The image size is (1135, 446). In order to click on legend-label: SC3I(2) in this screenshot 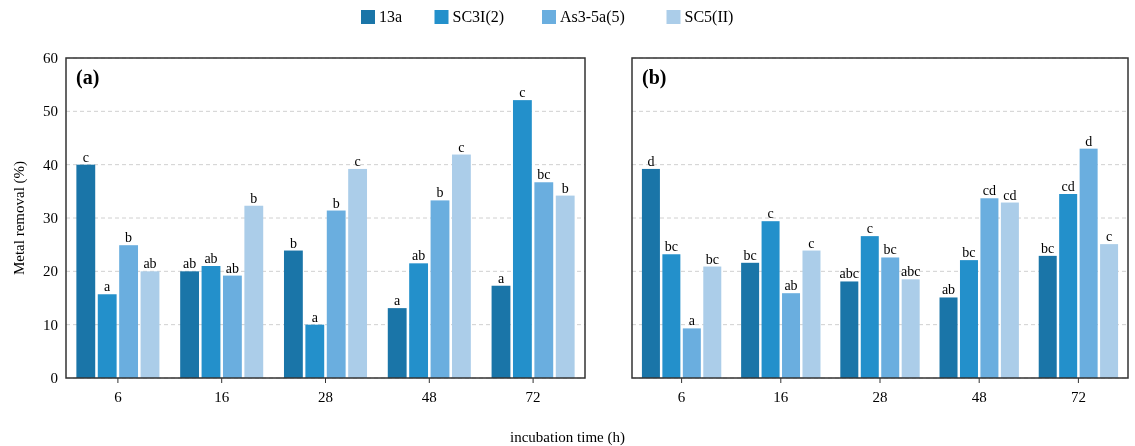, I will do `click(478, 17)`.